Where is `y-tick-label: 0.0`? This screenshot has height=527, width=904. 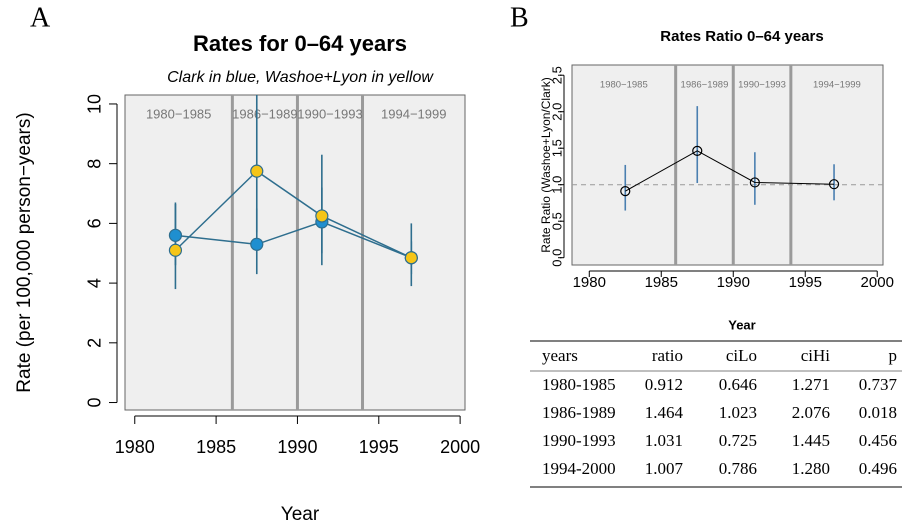 y-tick-label: 0.0 is located at coordinates (556, 258).